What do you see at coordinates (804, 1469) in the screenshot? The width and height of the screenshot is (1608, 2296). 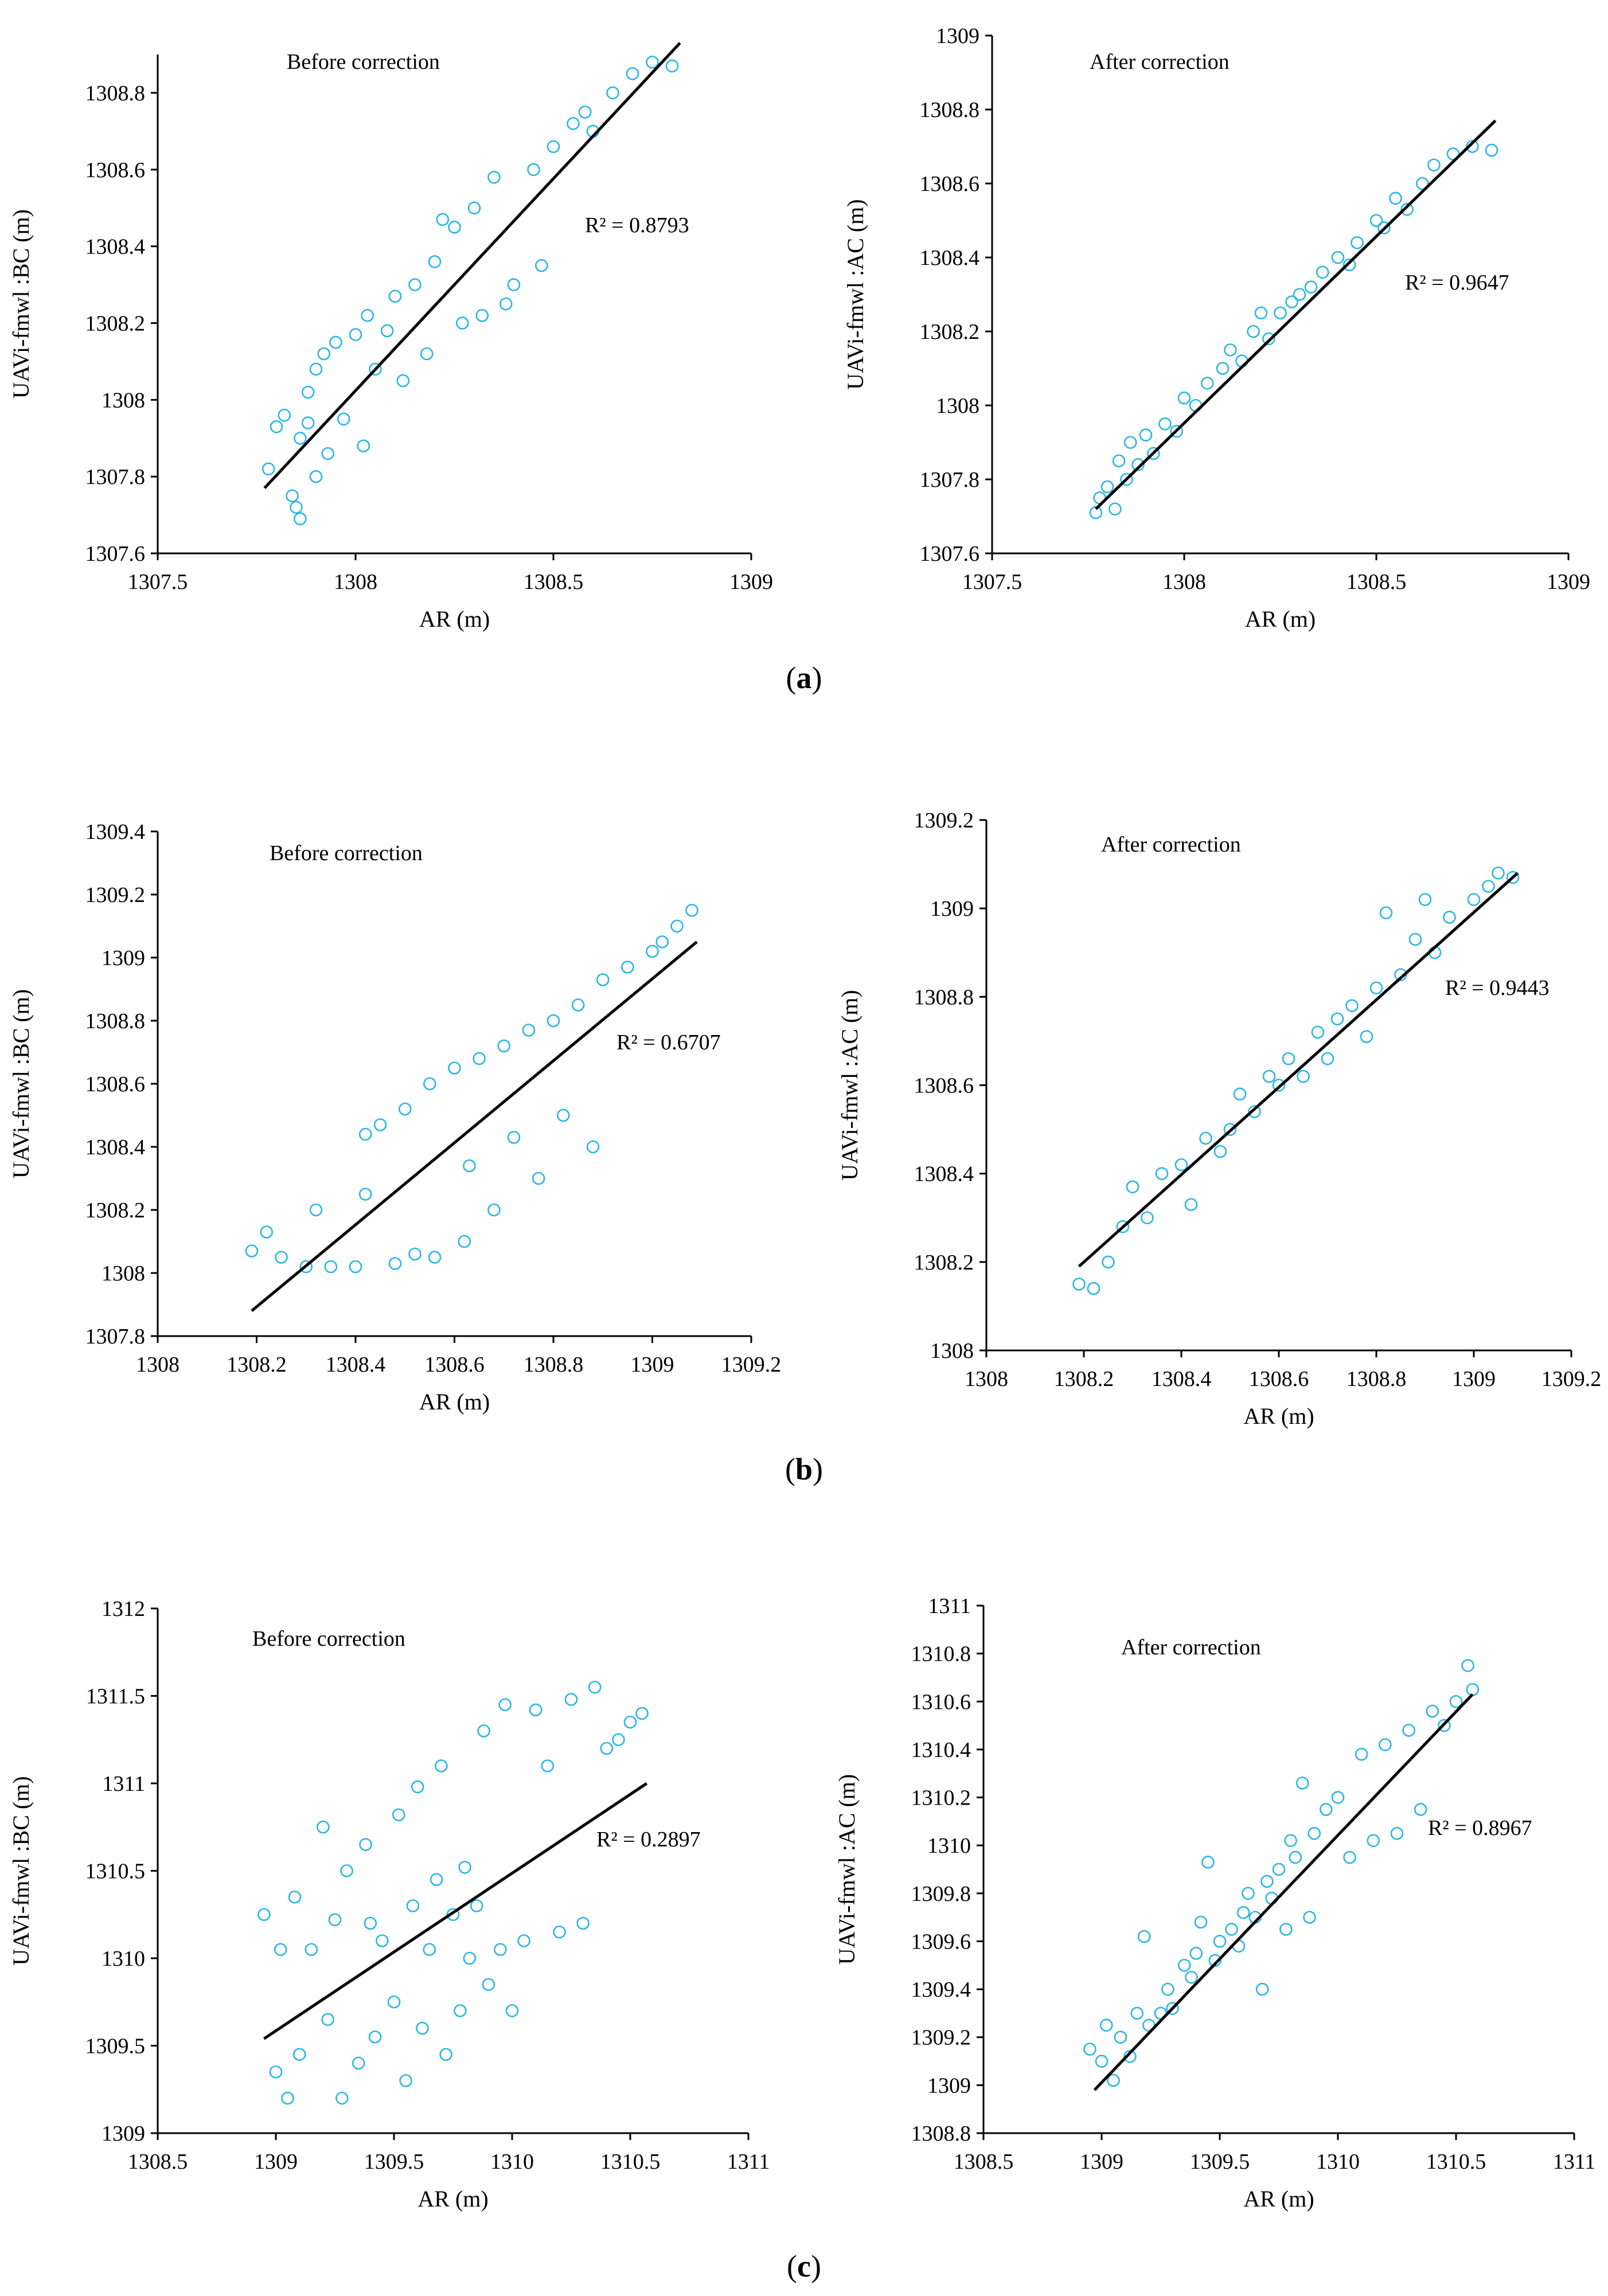 I see `panel-label-b: (b)` at bounding box center [804, 1469].